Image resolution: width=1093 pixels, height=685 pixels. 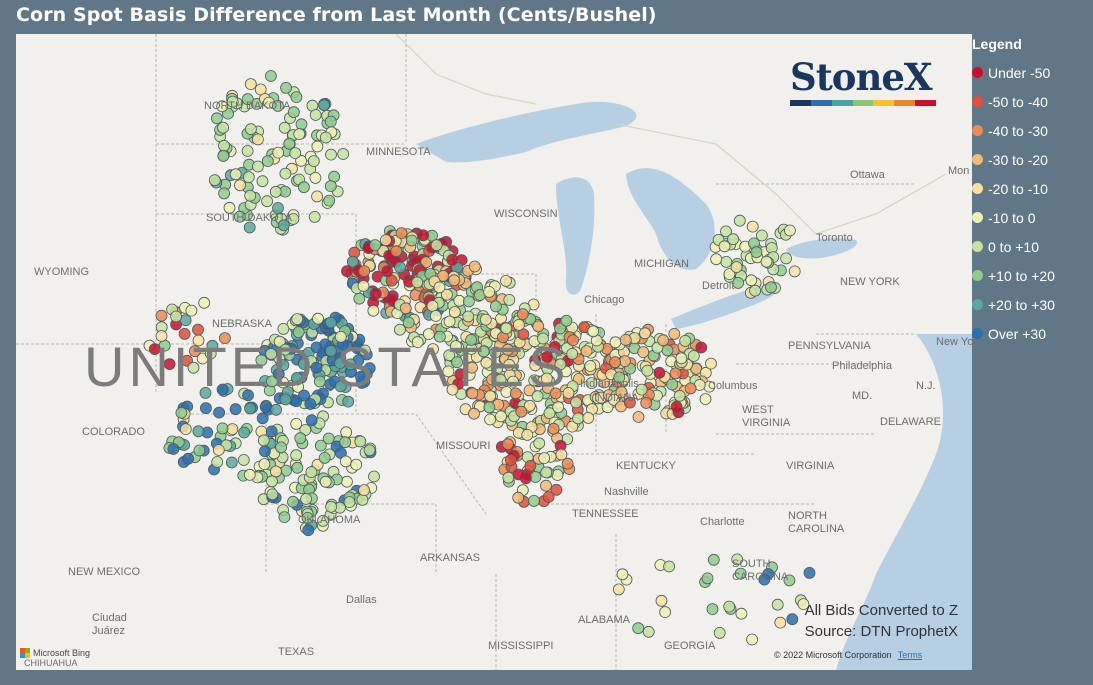 What do you see at coordinates (1031, 101) in the screenshot?
I see `legend-item: -50 to -40` at bounding box center [1031, 101].